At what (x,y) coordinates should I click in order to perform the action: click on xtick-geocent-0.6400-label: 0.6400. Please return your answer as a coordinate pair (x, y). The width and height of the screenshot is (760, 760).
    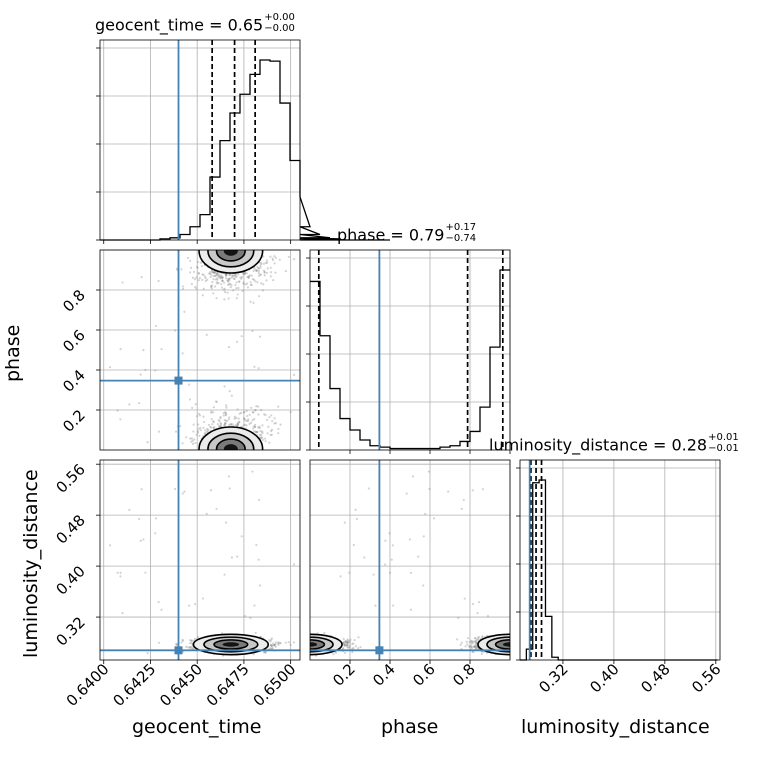
    Looking at the image, I should click on (88, 685).